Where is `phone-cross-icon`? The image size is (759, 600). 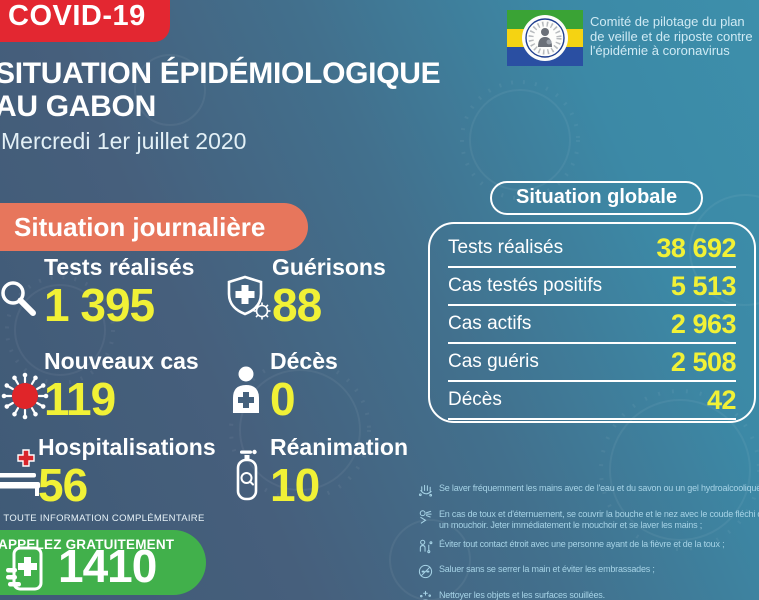
phone-cross-icon is located at coordinates (25, 571).